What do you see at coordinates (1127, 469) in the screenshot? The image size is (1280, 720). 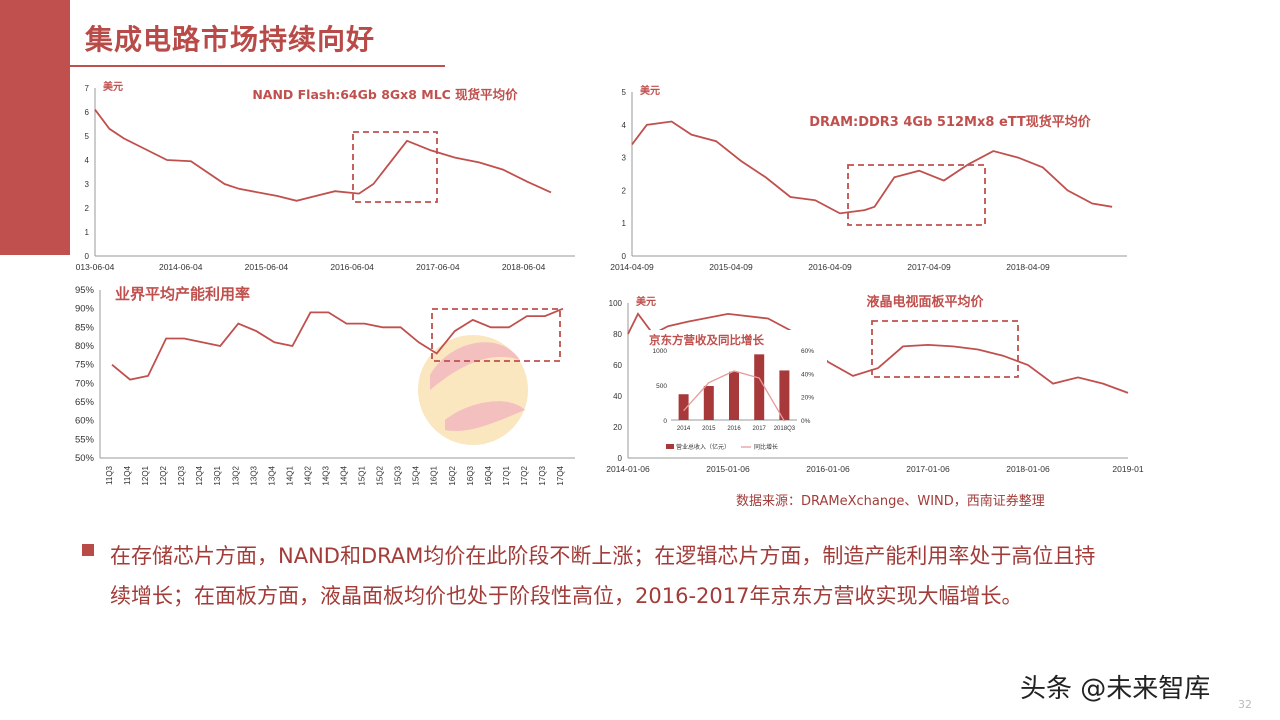 I see `x-tick-label: 2019-01` at bounding box center [1127, 469].